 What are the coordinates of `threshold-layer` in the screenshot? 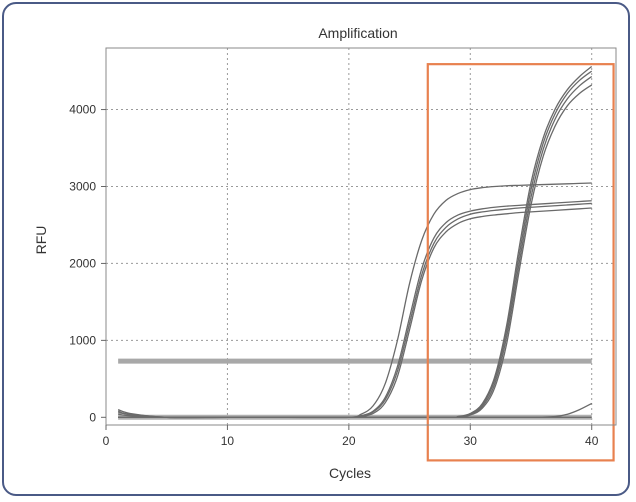 It's located at (355, 389).